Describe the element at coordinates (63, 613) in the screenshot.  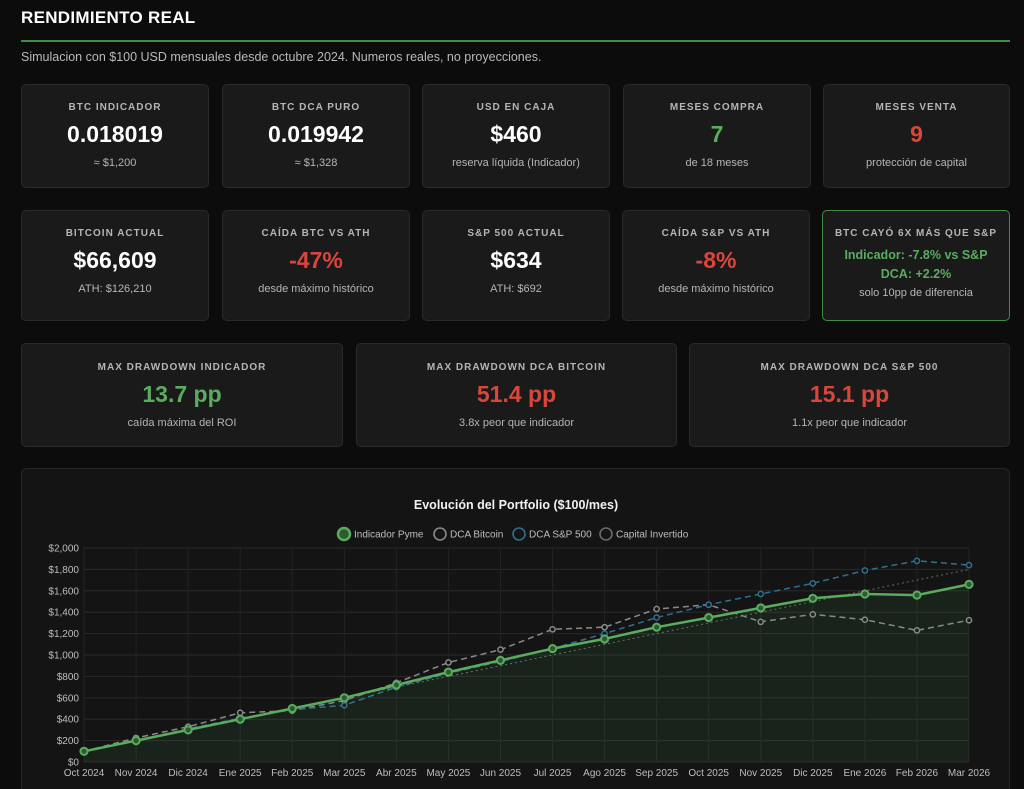
I see `y-tick-label: $1,400` at that location.